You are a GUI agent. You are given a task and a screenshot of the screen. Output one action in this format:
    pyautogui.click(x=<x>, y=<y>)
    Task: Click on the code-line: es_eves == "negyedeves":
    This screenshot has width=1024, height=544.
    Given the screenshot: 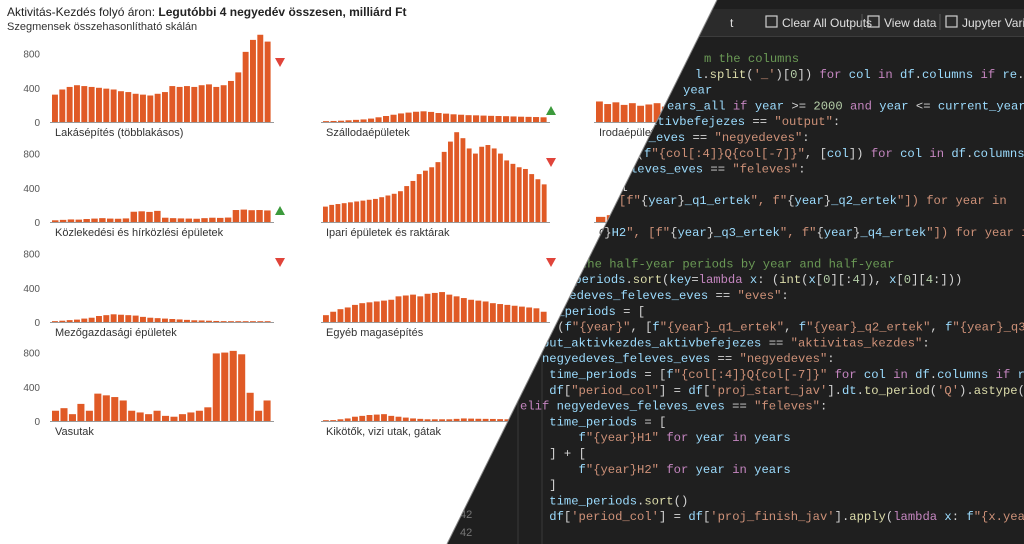 What is the action you would take?
    pyautogui.click(x=722, y=138)
    